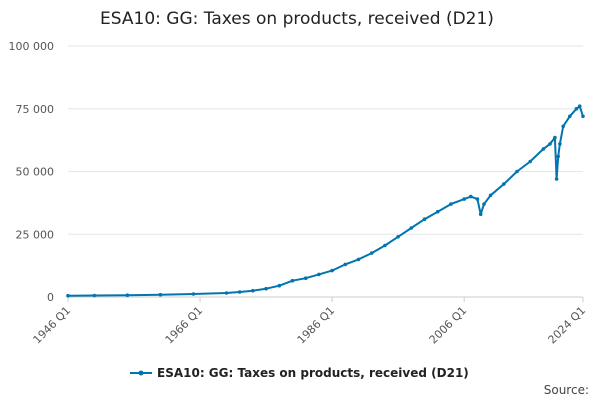 The image size is (600, 400). I want to click on y-tick-label: 100 000, so click(32, 46).